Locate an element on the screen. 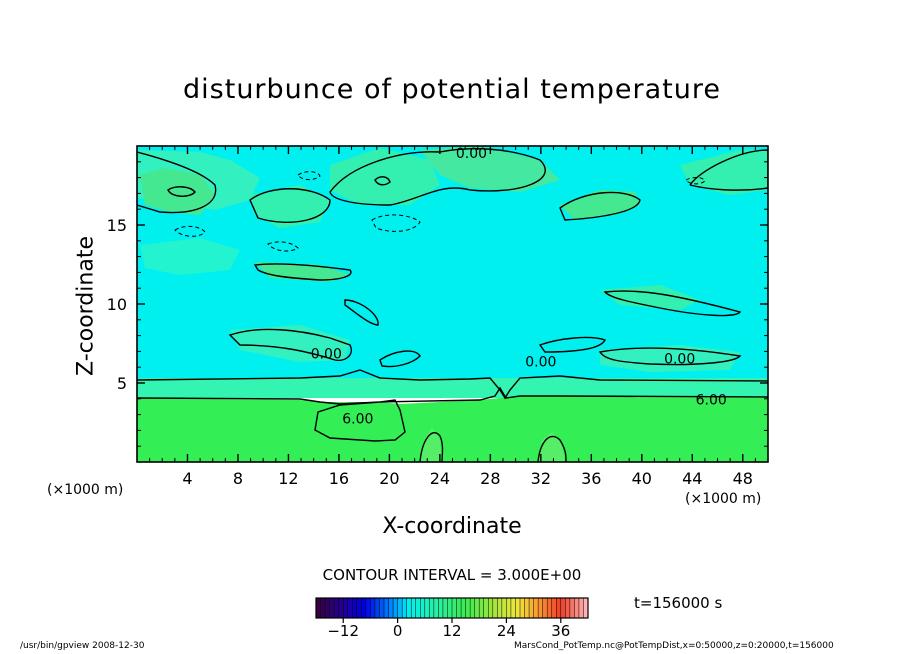 The width and height of the screenshot is (904, 654). contour-0-right-oval is located at coordinates (600, 206).